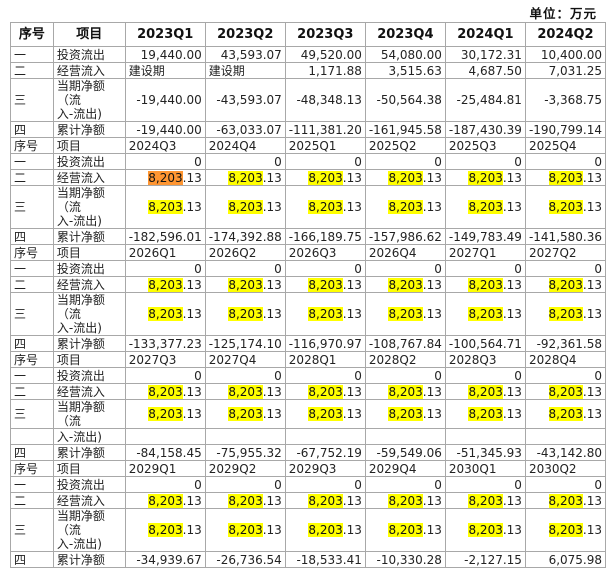  I want to click on item-header-cell: 项目, so click(89, 468).